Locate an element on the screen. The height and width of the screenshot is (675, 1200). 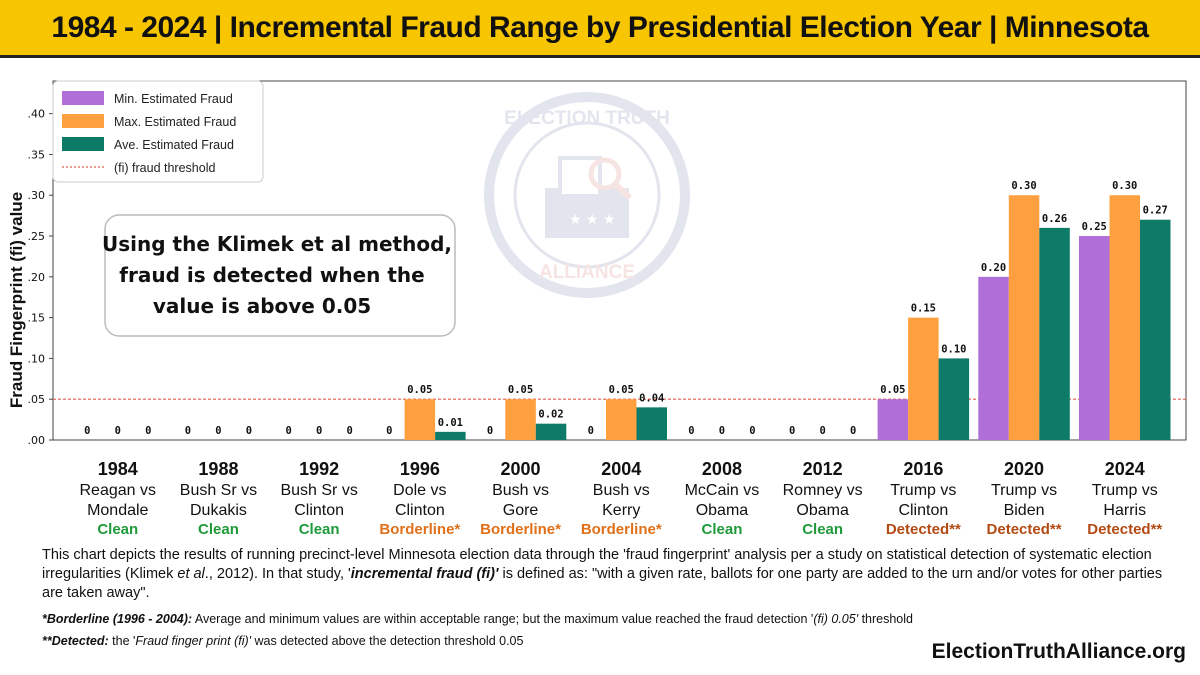
y-tick-label: .35 is located at coordinates (37, 154).